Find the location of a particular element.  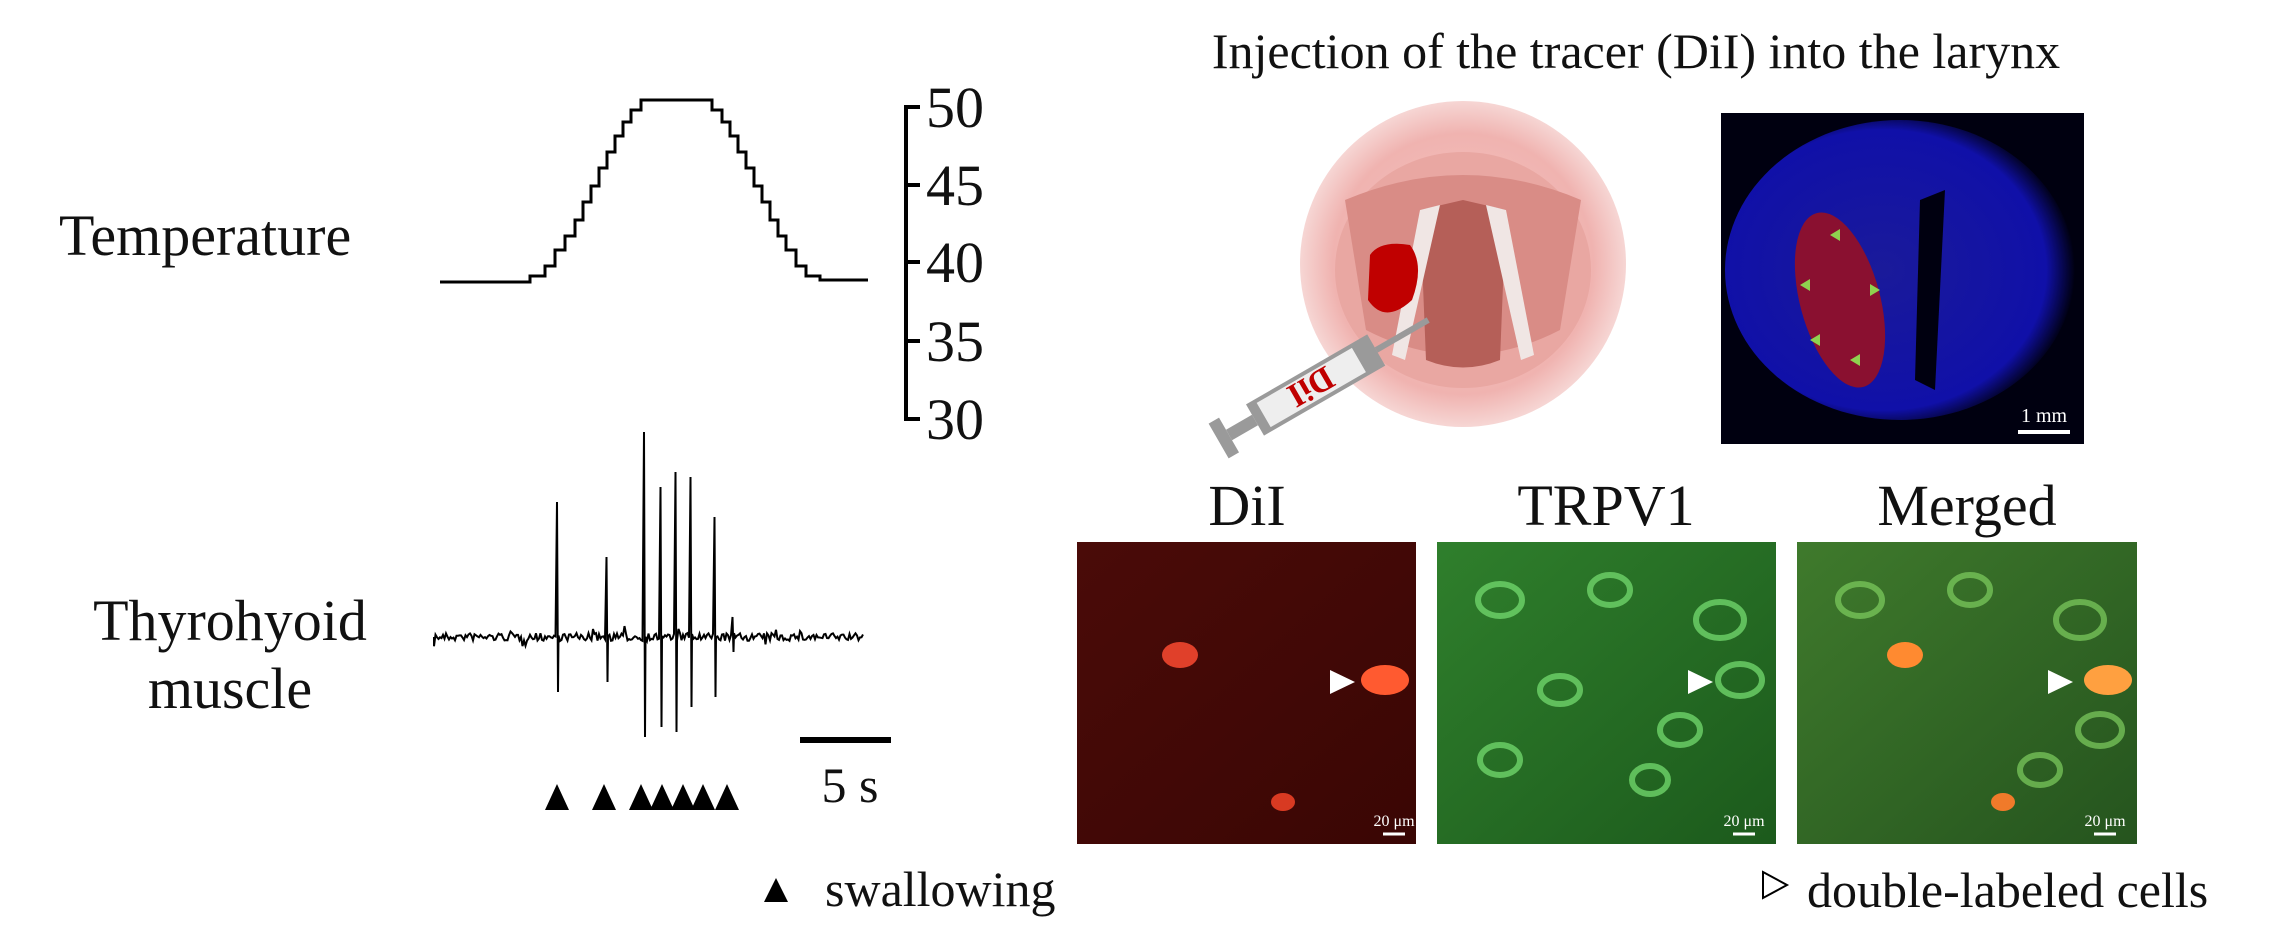

temperature-axis is located at coordinates (912, 263).